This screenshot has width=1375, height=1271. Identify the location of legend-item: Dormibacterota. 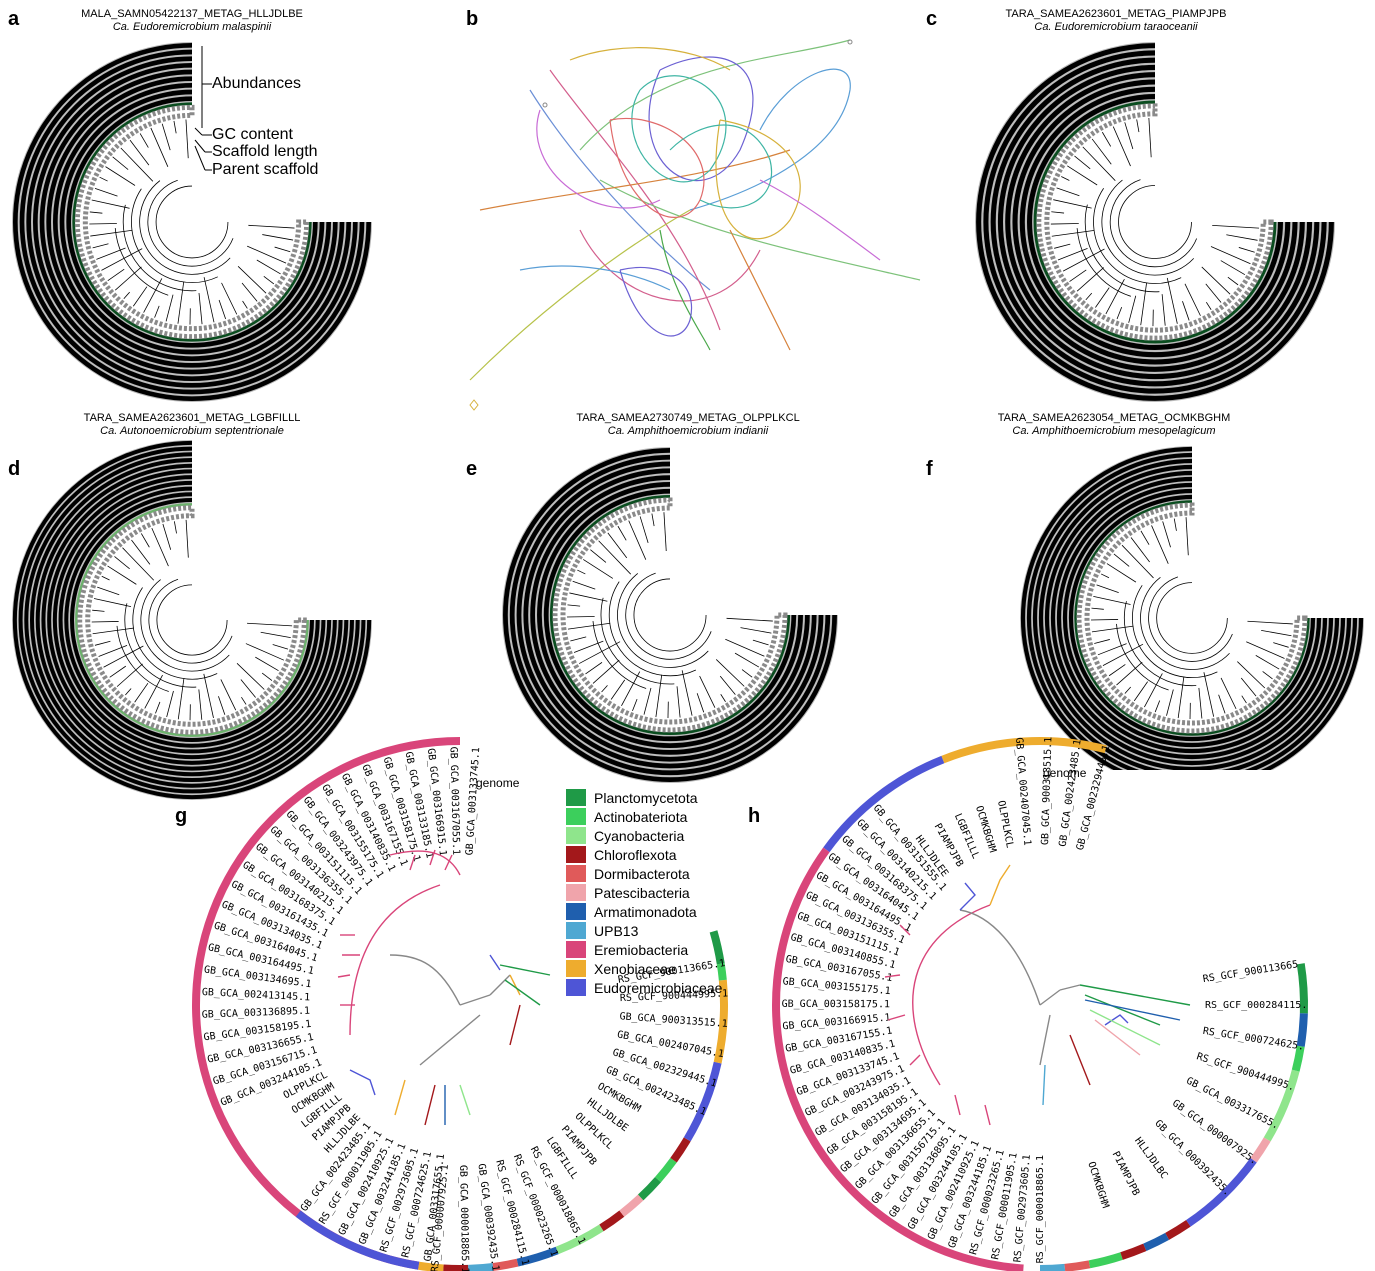
(644, 873).